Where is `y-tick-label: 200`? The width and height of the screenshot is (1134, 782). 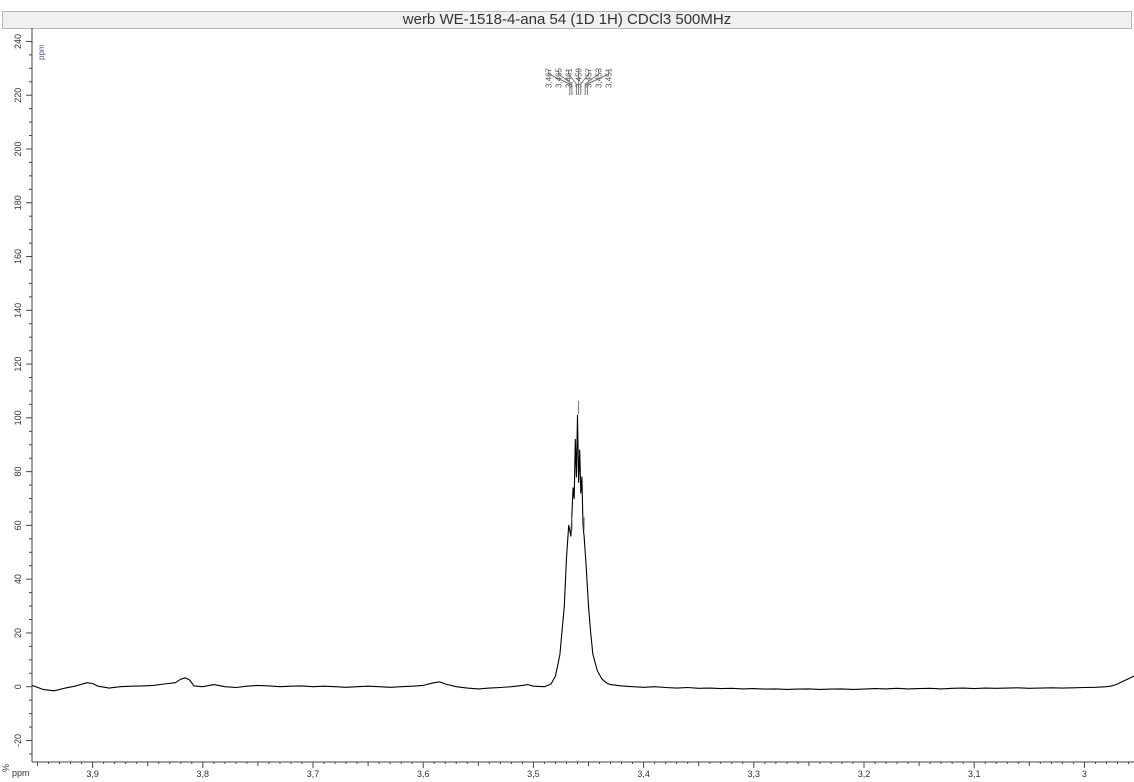
y-tick-label: 200 is located at coordinates (18, 148).